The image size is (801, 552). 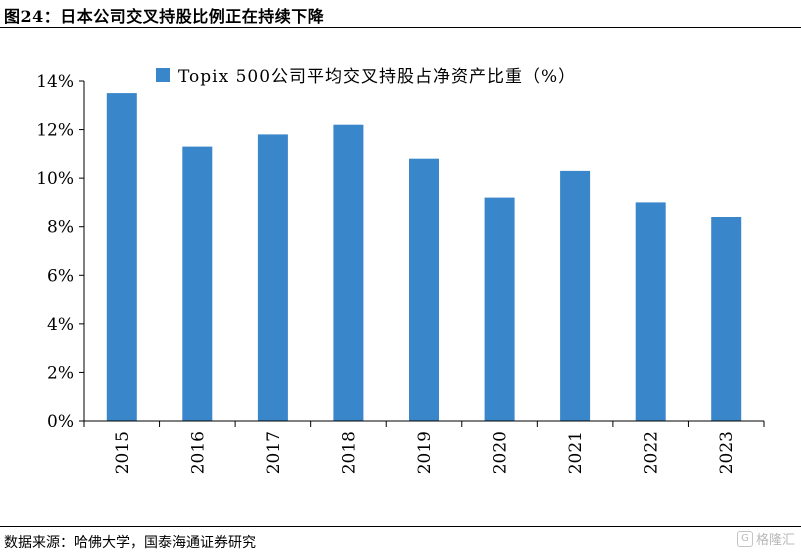 What do you see at coordinates (130, 543) in the screenshot?
I see `source-note: 数据来源：哈佛大学，国泰海通证券研究` at bounding box center [130, 543].